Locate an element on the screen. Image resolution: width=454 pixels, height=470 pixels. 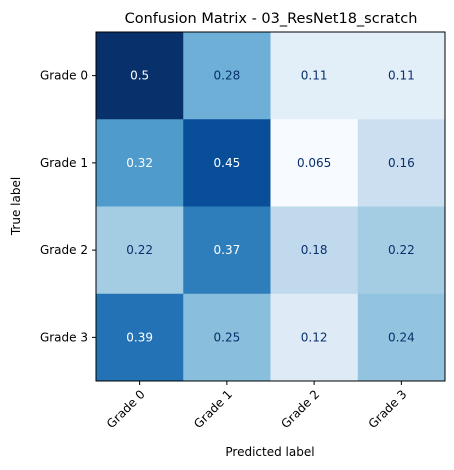
x-tick-label: Grade 3 is located at coordinates (388, 409).